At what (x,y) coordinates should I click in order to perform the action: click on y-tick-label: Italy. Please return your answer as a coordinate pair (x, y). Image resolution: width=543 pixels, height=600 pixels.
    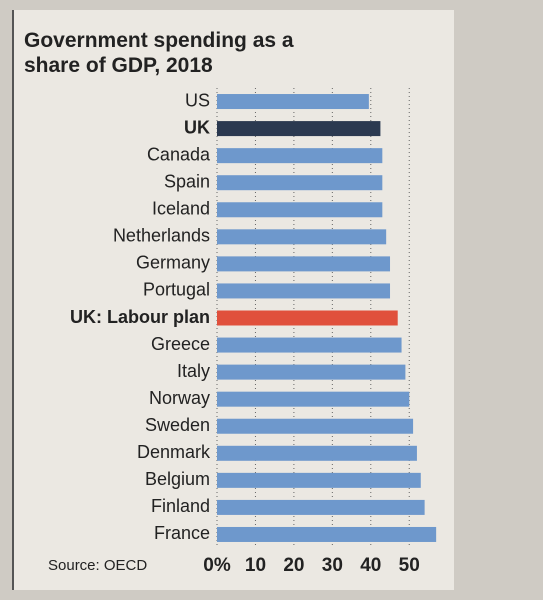
    Looking at the image, I should click on (193, 371).